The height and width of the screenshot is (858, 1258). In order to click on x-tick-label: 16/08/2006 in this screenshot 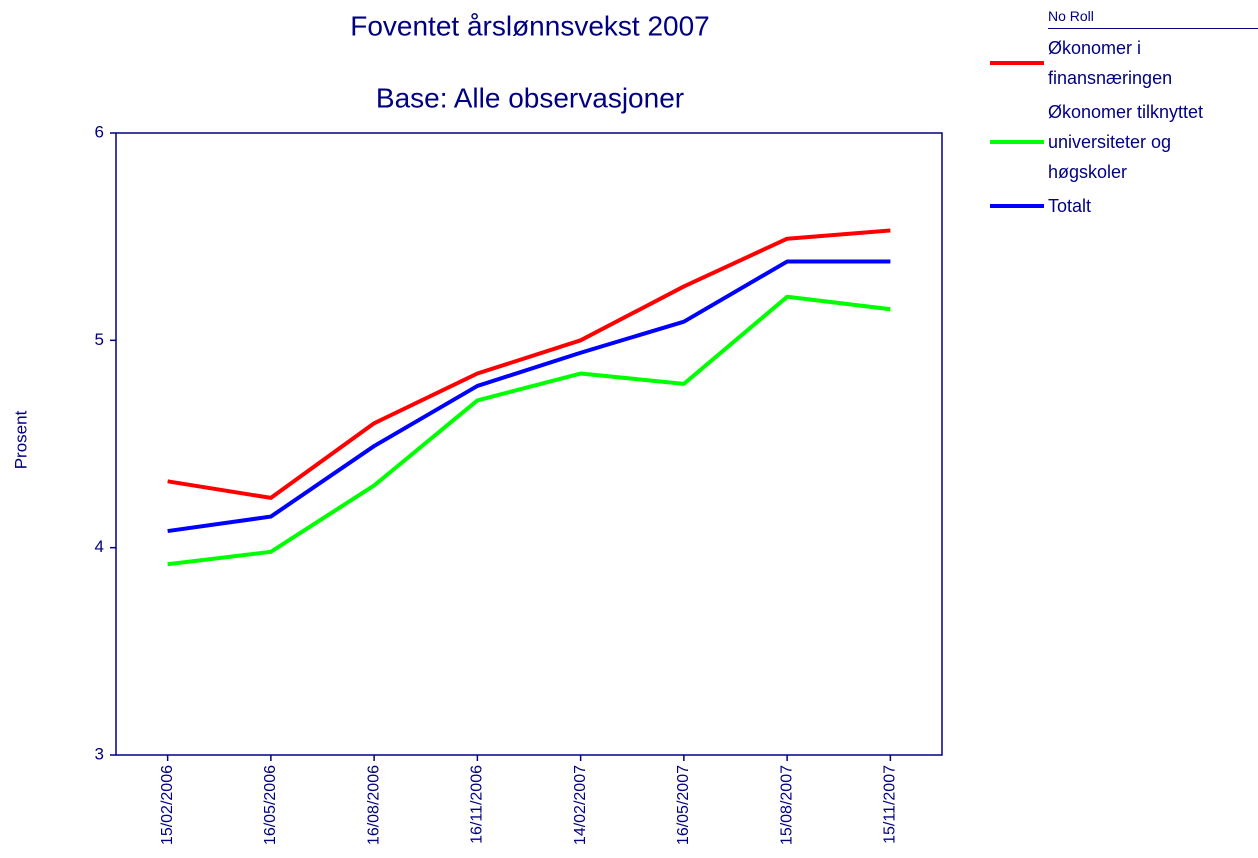, I will do `click(373, 805)`.